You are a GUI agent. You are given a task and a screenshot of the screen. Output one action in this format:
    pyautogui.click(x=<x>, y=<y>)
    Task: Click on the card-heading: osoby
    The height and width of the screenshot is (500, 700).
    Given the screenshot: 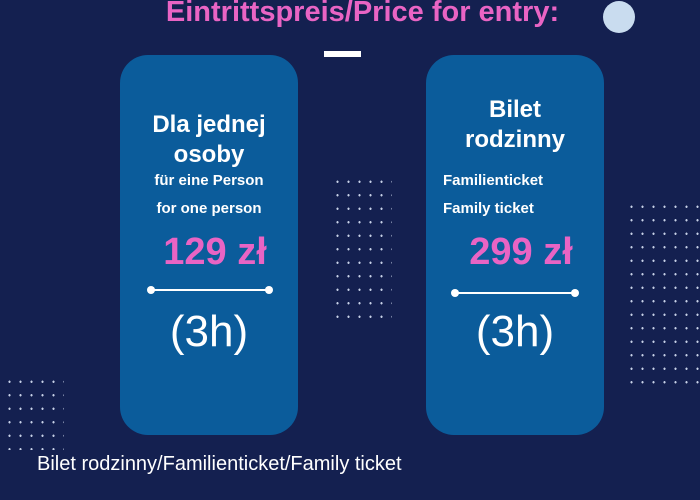 What is the action you would take?
    pyautogui.click(x=209, y=154)
    